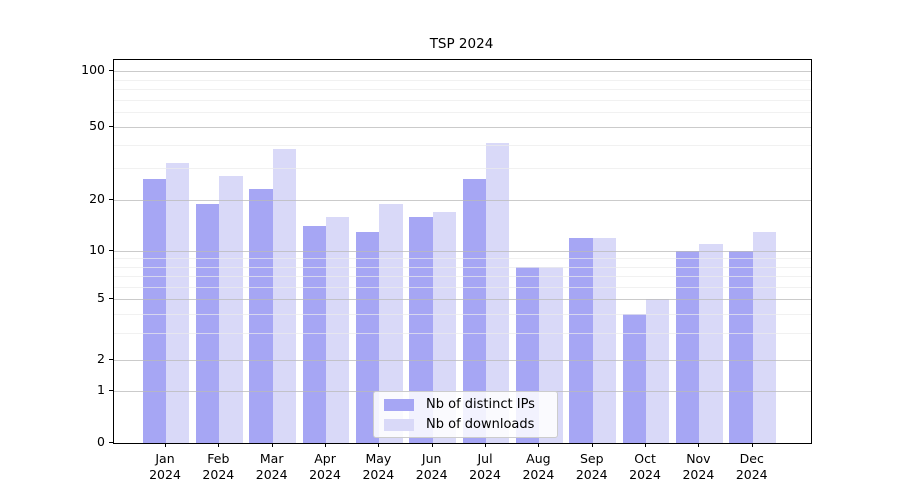 The width and height of the screenshot is (900, 500). Describe the element at coordinates (421, 329) in the screenshot. I see `bar-distinct-ips-jun-2024` at that location.